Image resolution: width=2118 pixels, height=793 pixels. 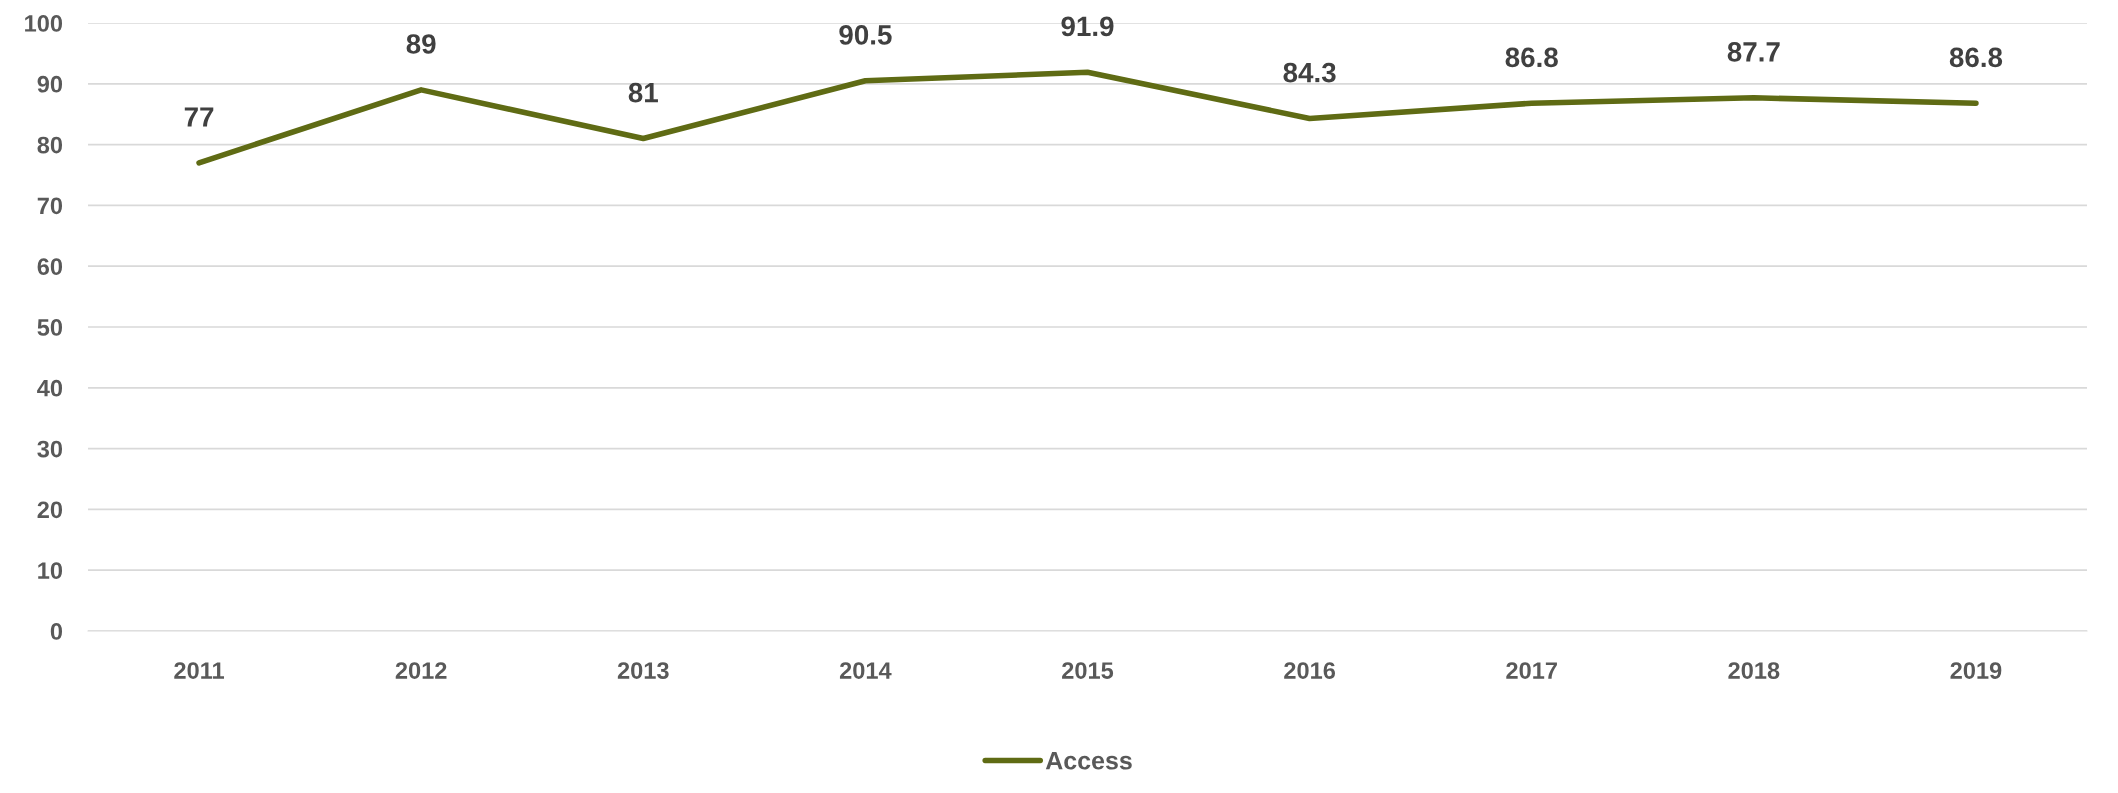 I want to click on y-tick-label: 90, so click(x=50, y=84).